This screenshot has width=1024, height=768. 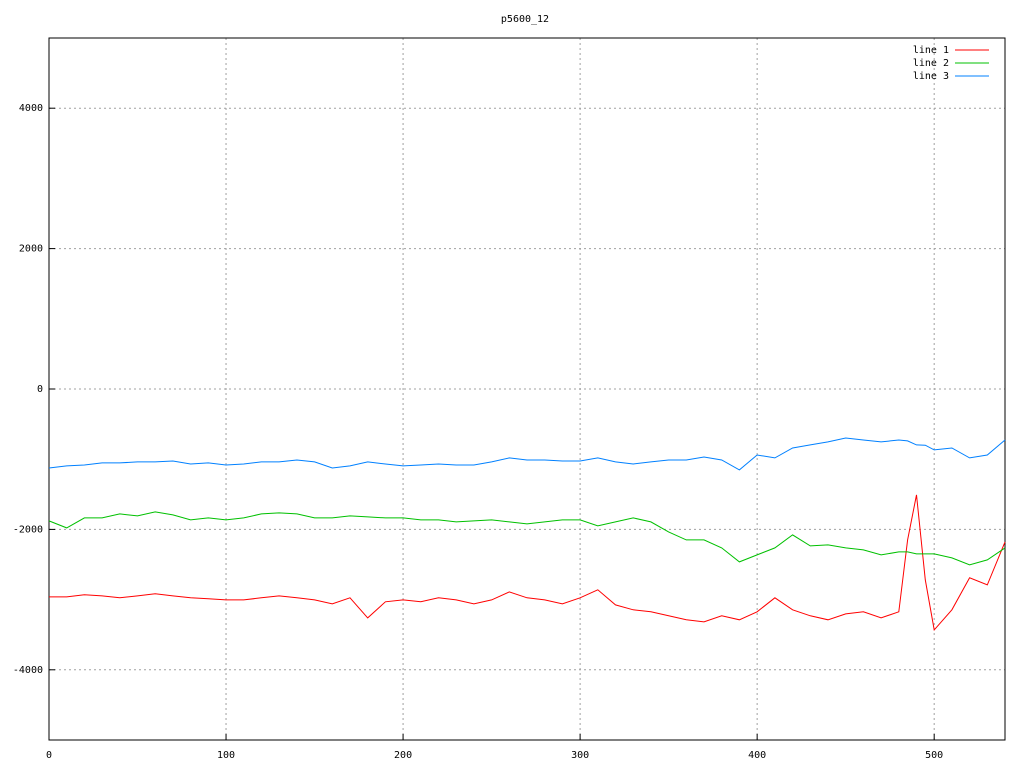 What do you see at coordinates (31, 249) in the screenshot?
I see `y-tick-label: 2000` at bounding box center [31, 249].